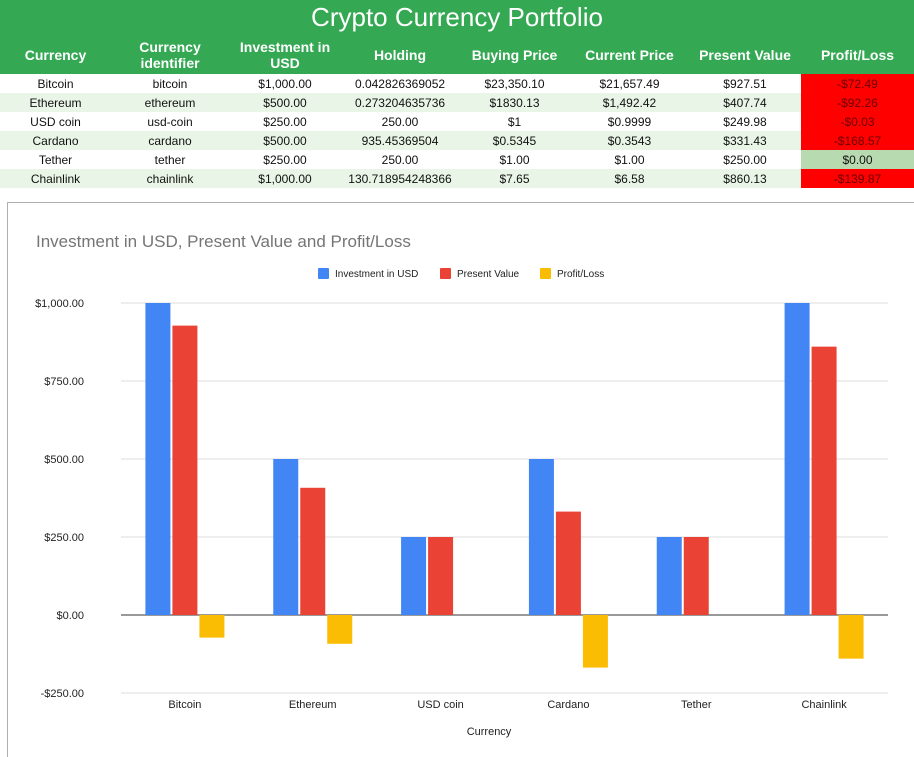  What do you see at coordinates (797, 459) in the screenshot?
I see `bar-investment-in-usd-chainlink` at bounding box center [797, 459].